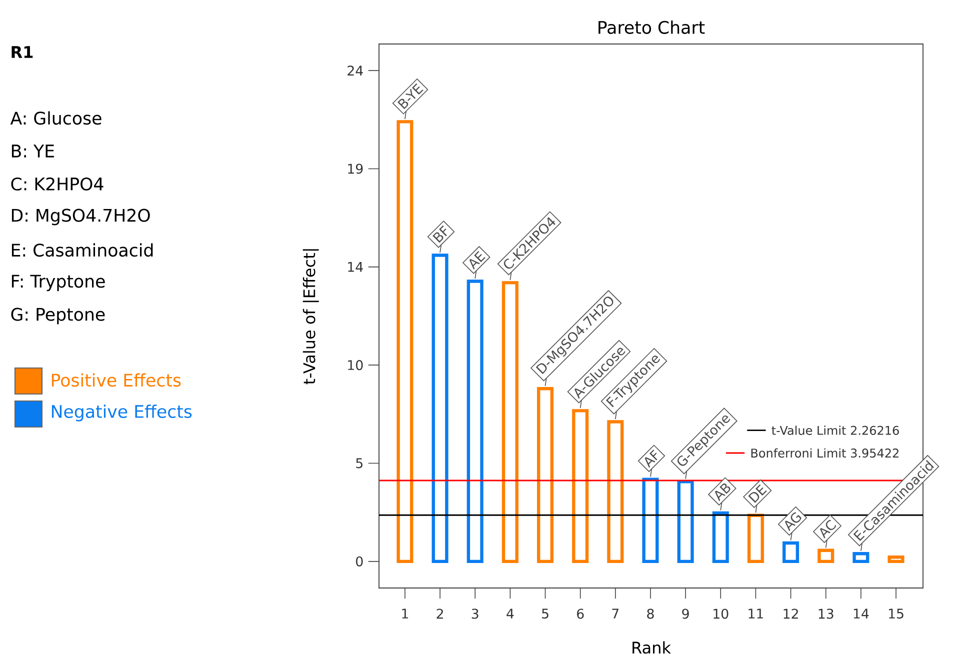 The image size is (959, 664). What do you see at coordinates (310, 316) in the screenshot?
I see `y-axis-title: t-Value of |Effect|` at bounding box center [310, 316].